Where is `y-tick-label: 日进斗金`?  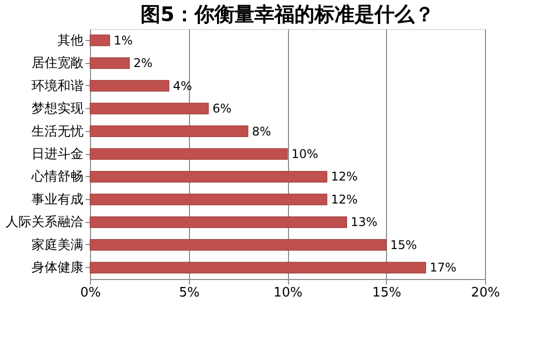 y-tick-label: 日进斗金 is located at coordinates (58, 154).